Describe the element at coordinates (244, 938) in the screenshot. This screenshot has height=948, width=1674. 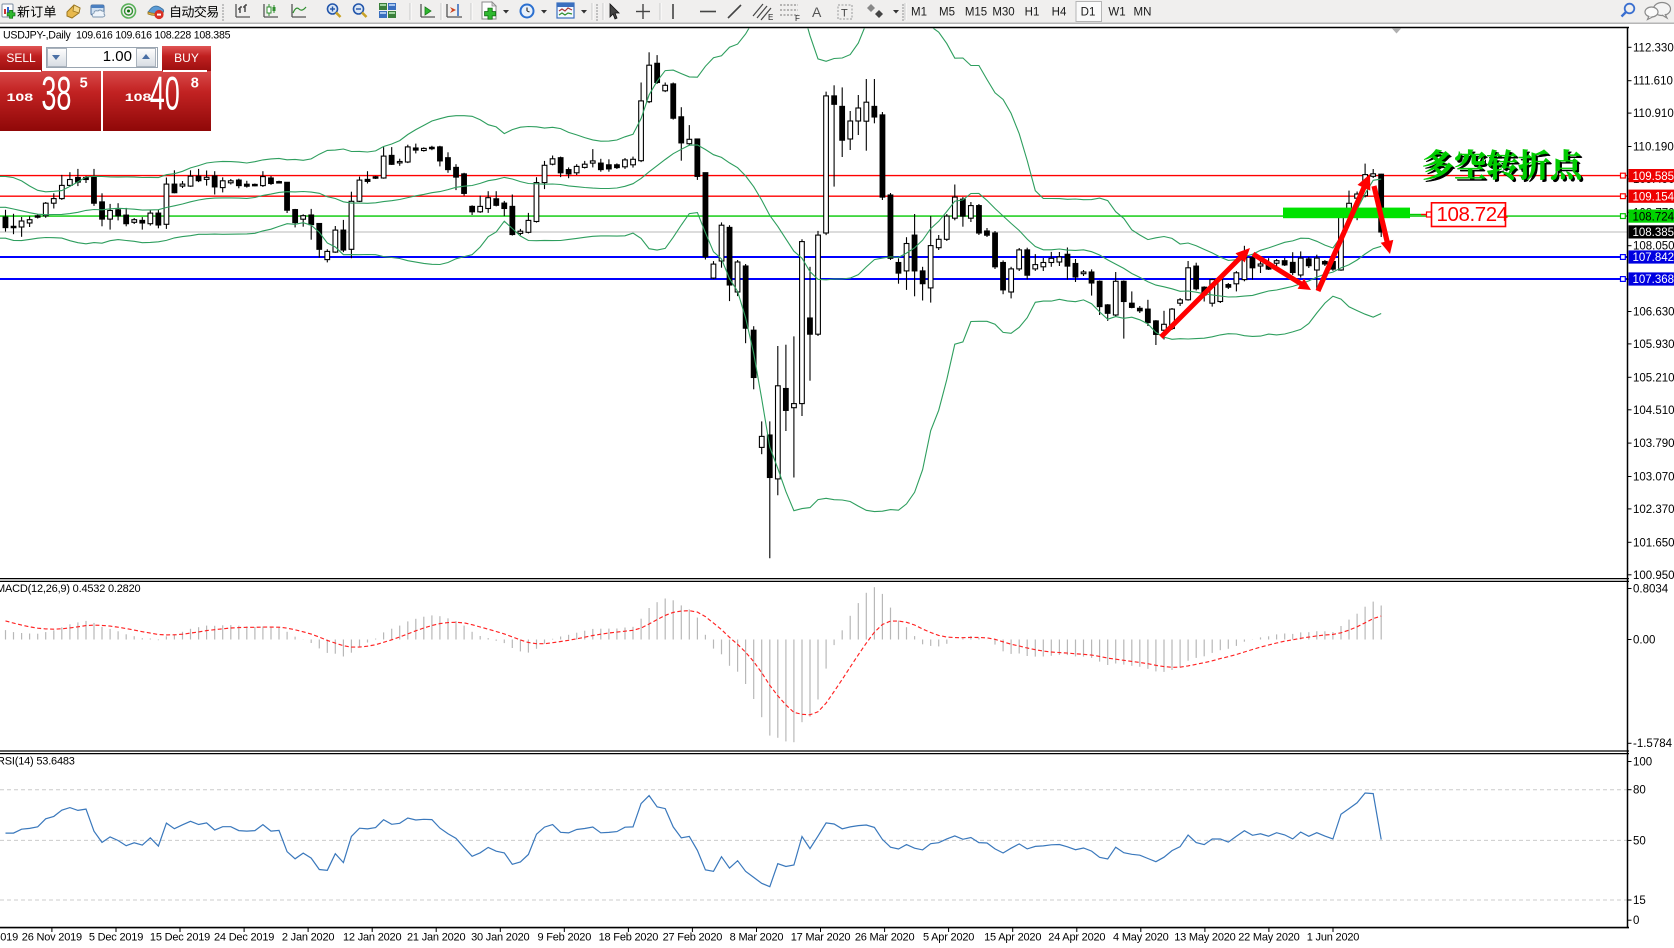
I see `svg-text: 24 Dec 2019` at that location.